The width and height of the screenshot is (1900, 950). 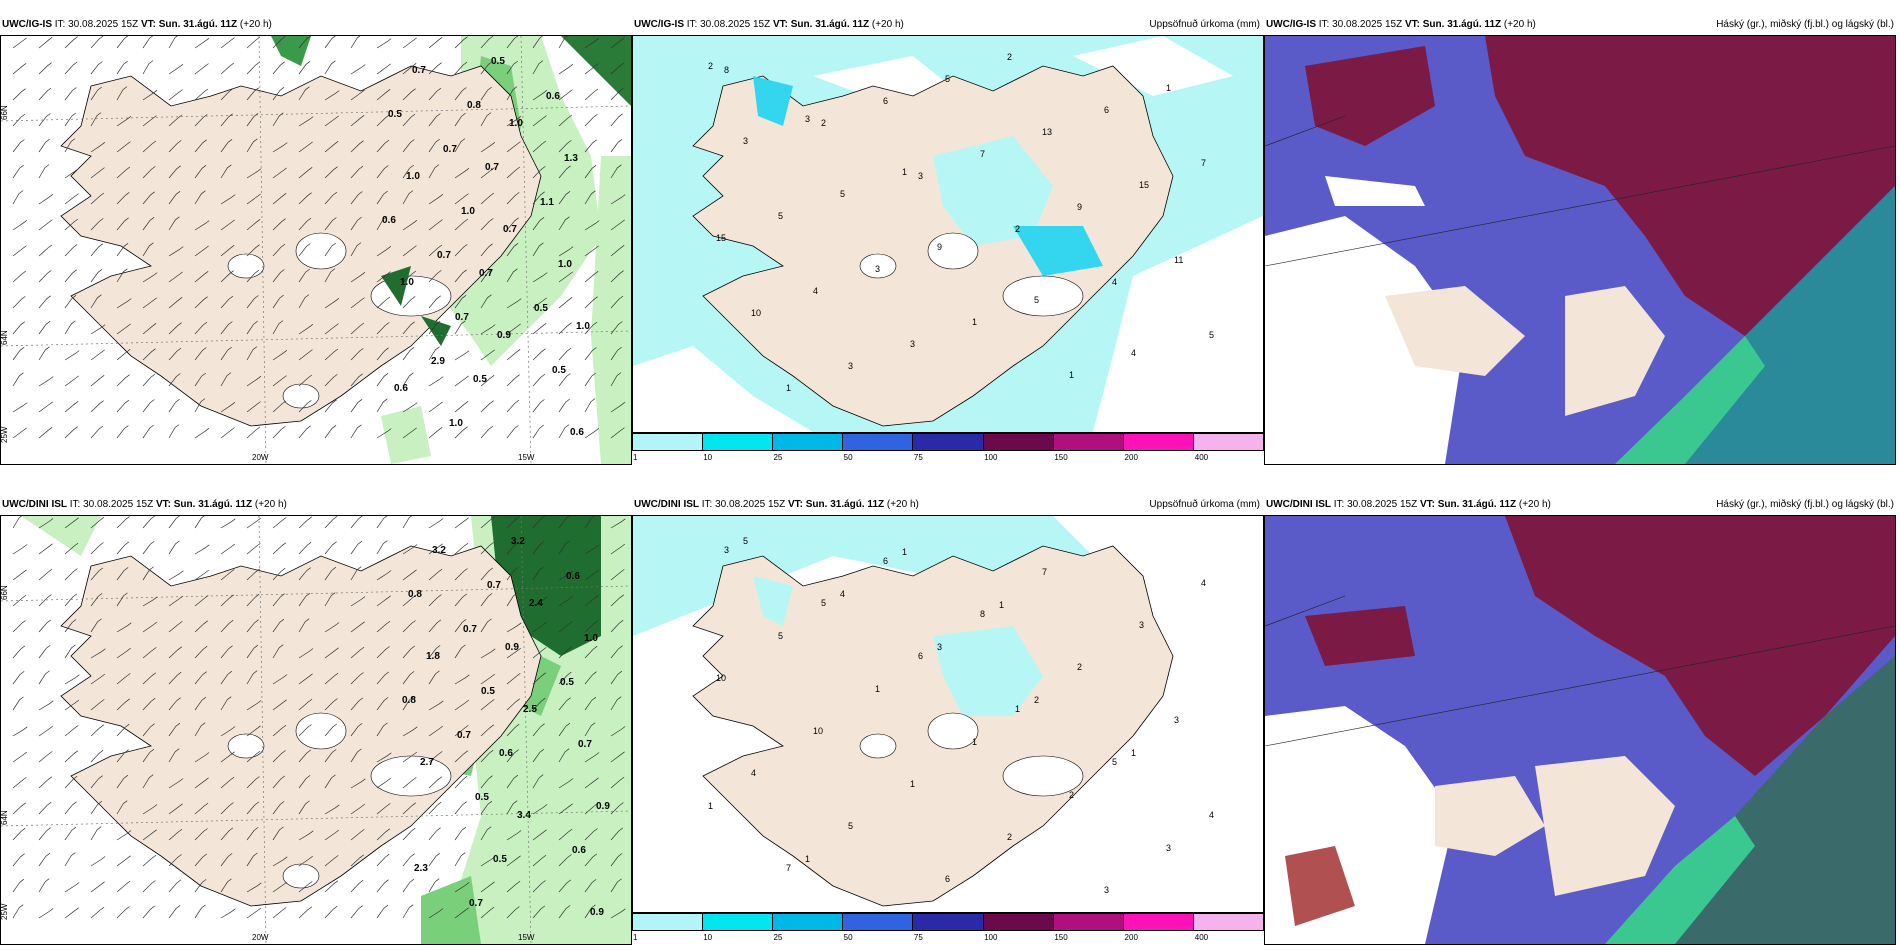 What do you see at coordinates (553, 96) in the screenshot?
I see `value-label: 0.6` at bounding box center [553, 96].